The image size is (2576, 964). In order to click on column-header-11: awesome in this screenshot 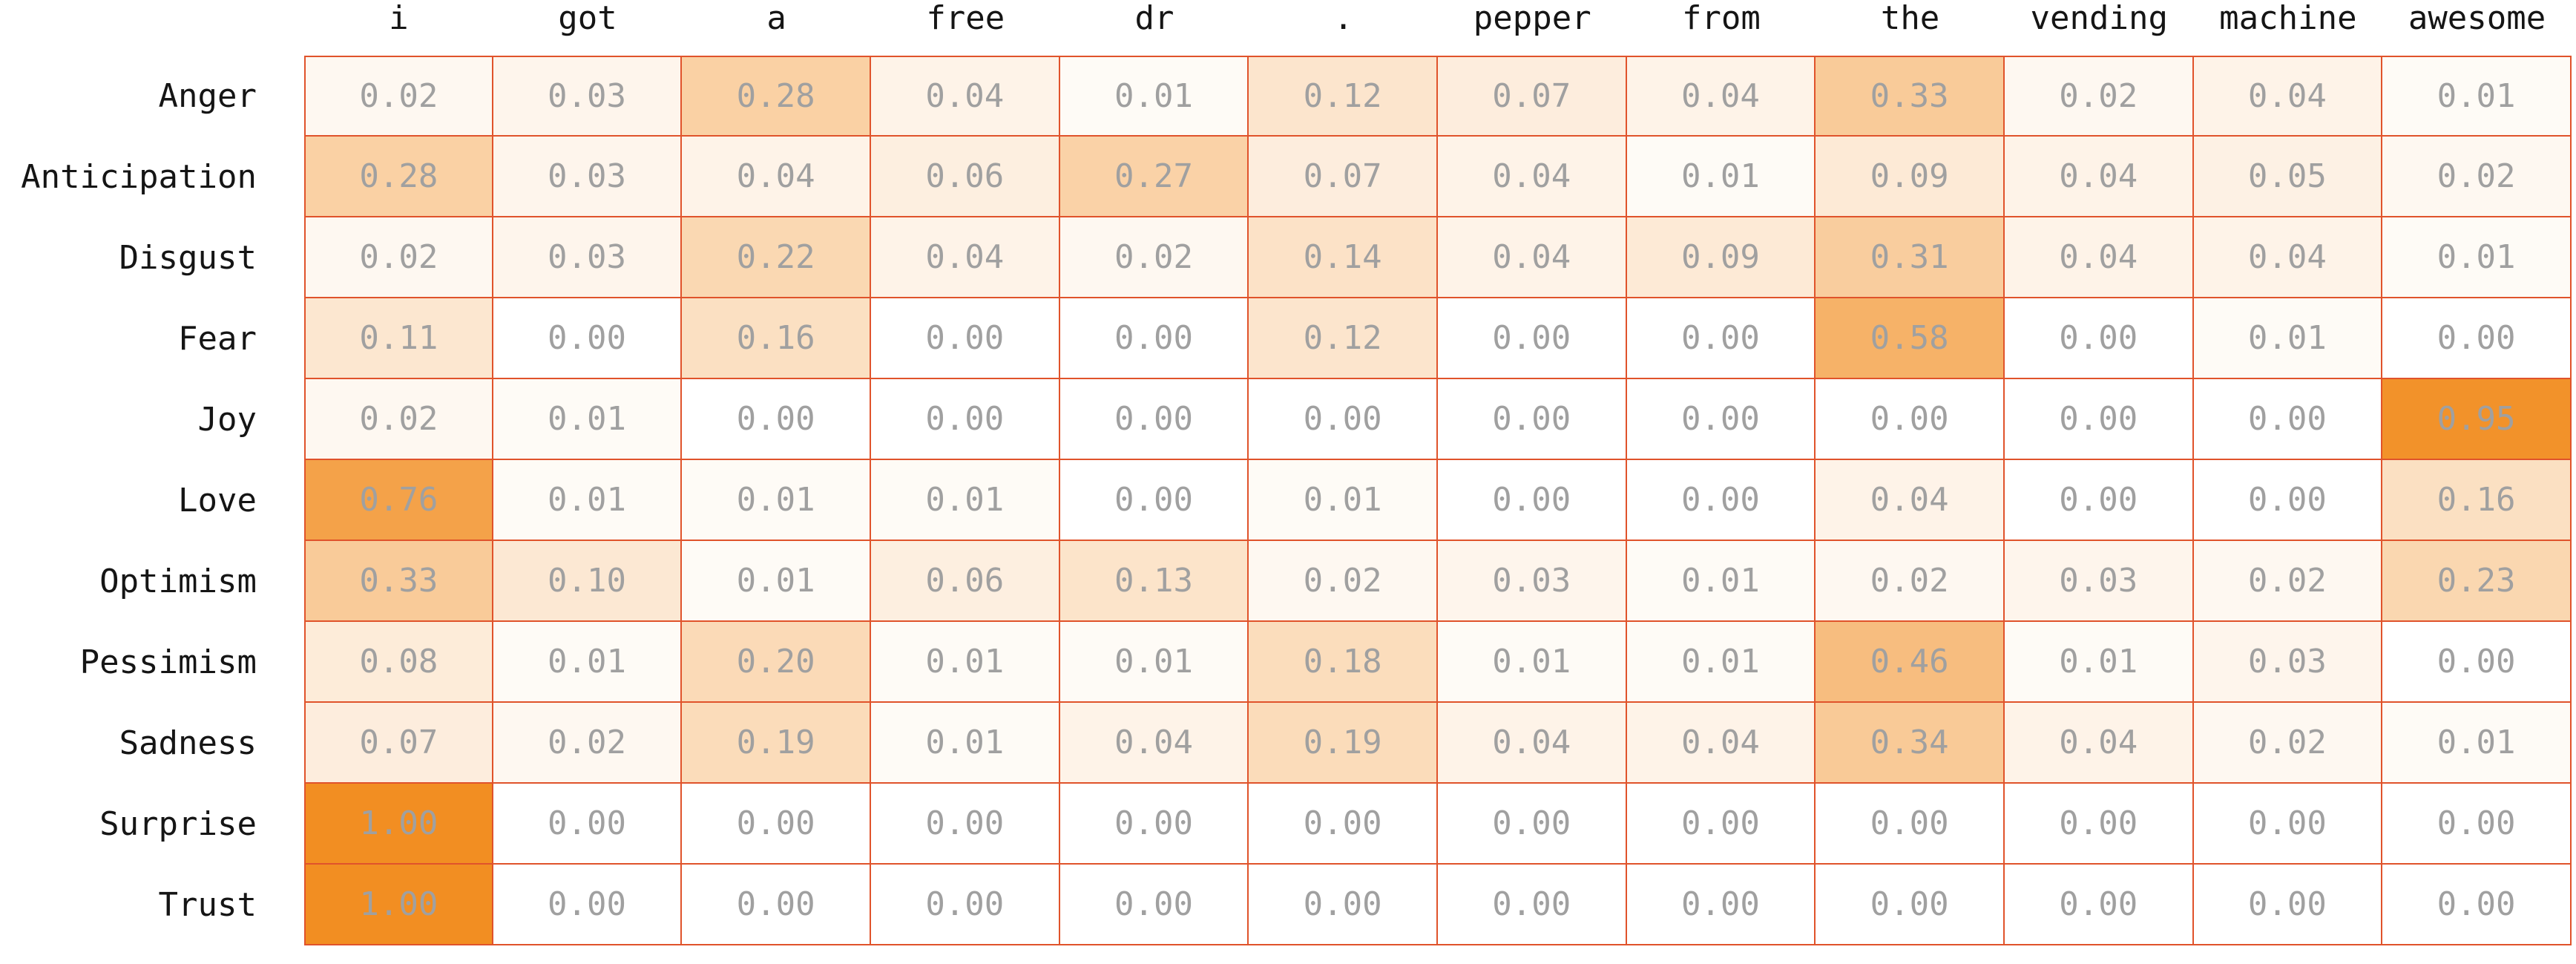, I will do `click(2477, 19)`.